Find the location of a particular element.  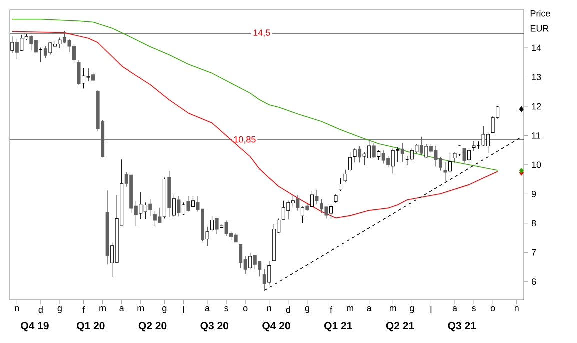

y-tick-label: 7 is located at coordinates (534, 253).